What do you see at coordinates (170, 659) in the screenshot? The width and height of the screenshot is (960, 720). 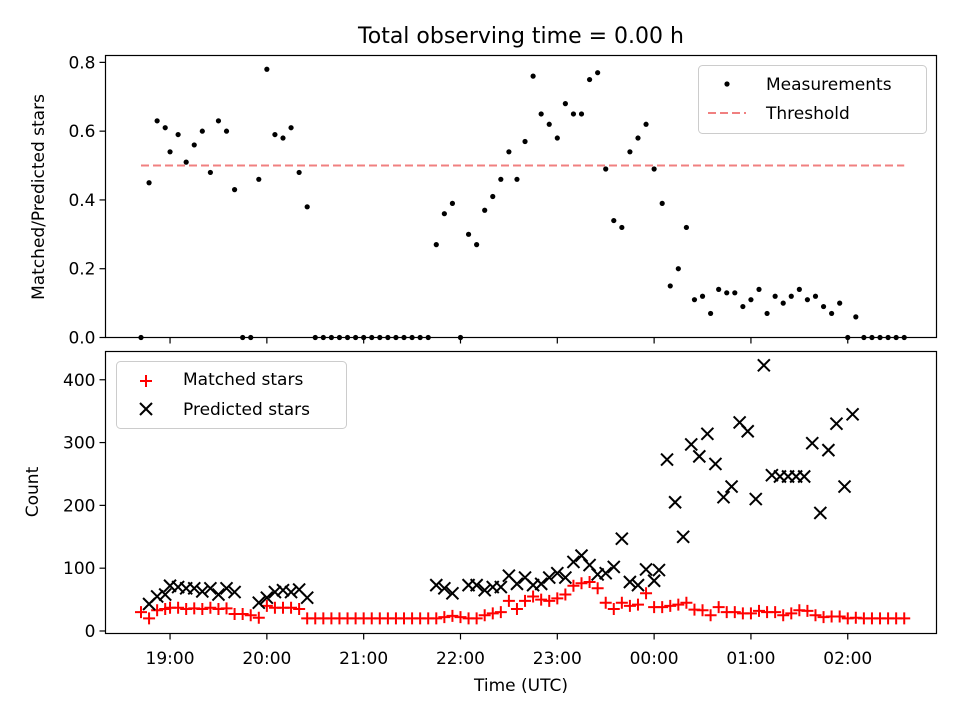 I see `bottom-xtick-label: 19:00` at bounding box center [170, 659].